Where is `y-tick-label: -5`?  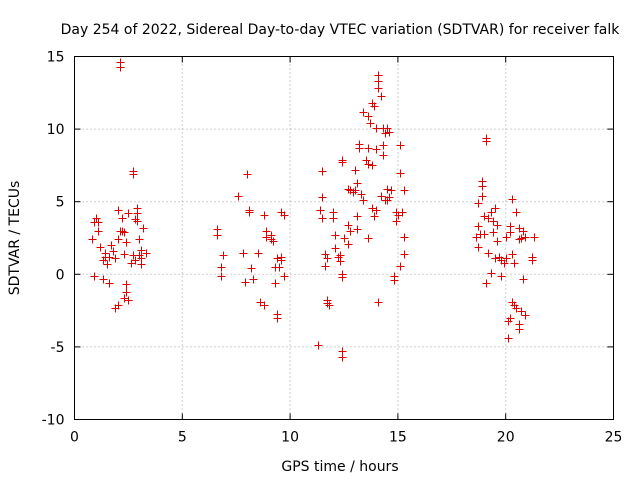 y-tick-label: -5 is located at coordinates (58, 348).